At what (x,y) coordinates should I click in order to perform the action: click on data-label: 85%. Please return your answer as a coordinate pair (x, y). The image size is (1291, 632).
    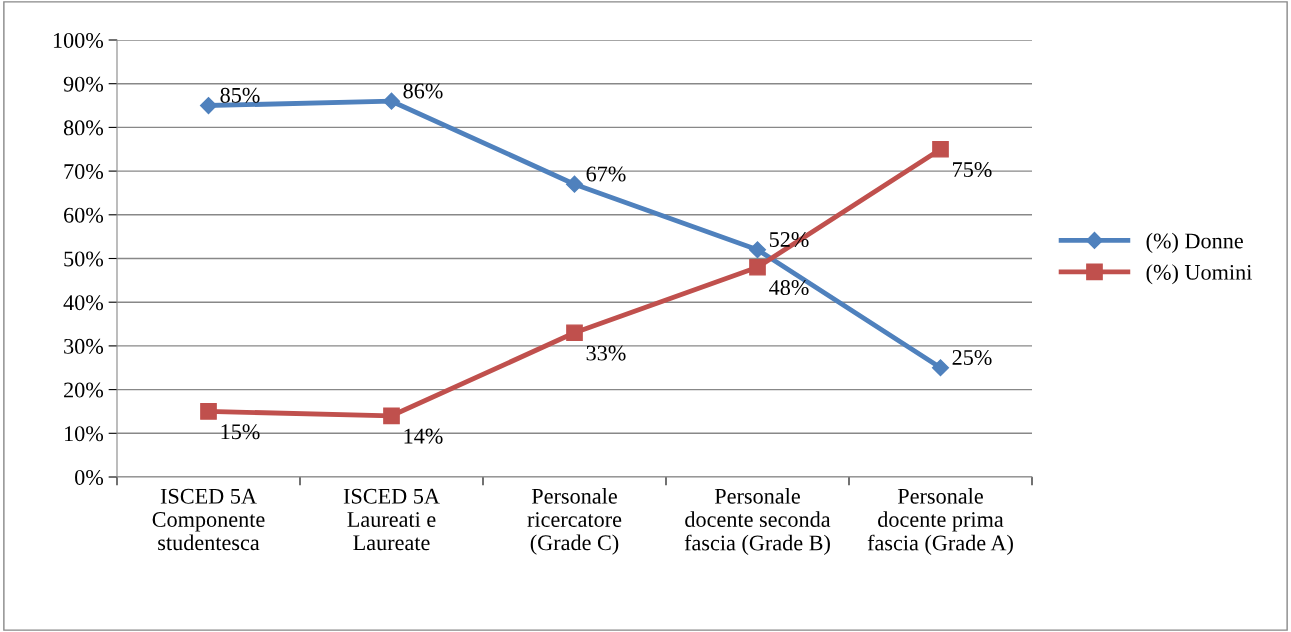
    Looking at the image, I should click on (240, 95).